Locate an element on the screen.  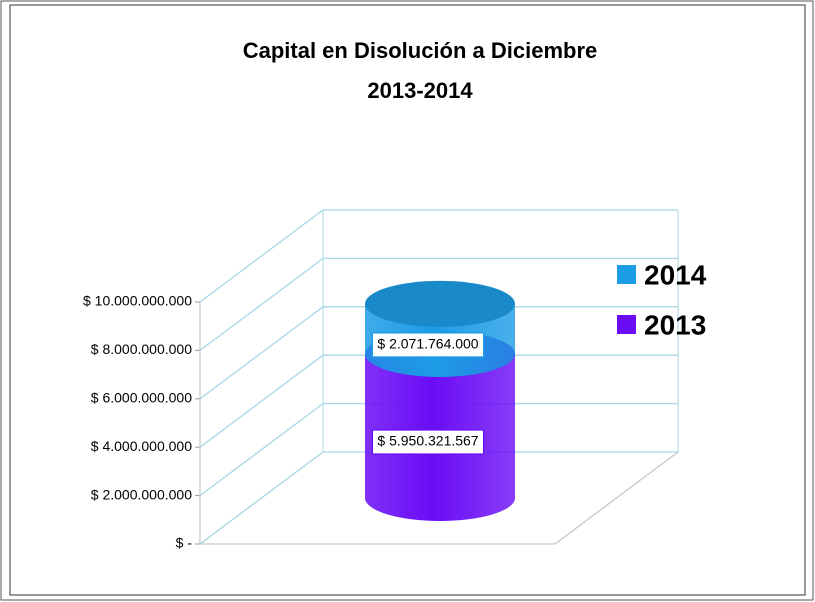
y-tick-label: $ 8.000.000.000 is located at coordinates (141, 349).